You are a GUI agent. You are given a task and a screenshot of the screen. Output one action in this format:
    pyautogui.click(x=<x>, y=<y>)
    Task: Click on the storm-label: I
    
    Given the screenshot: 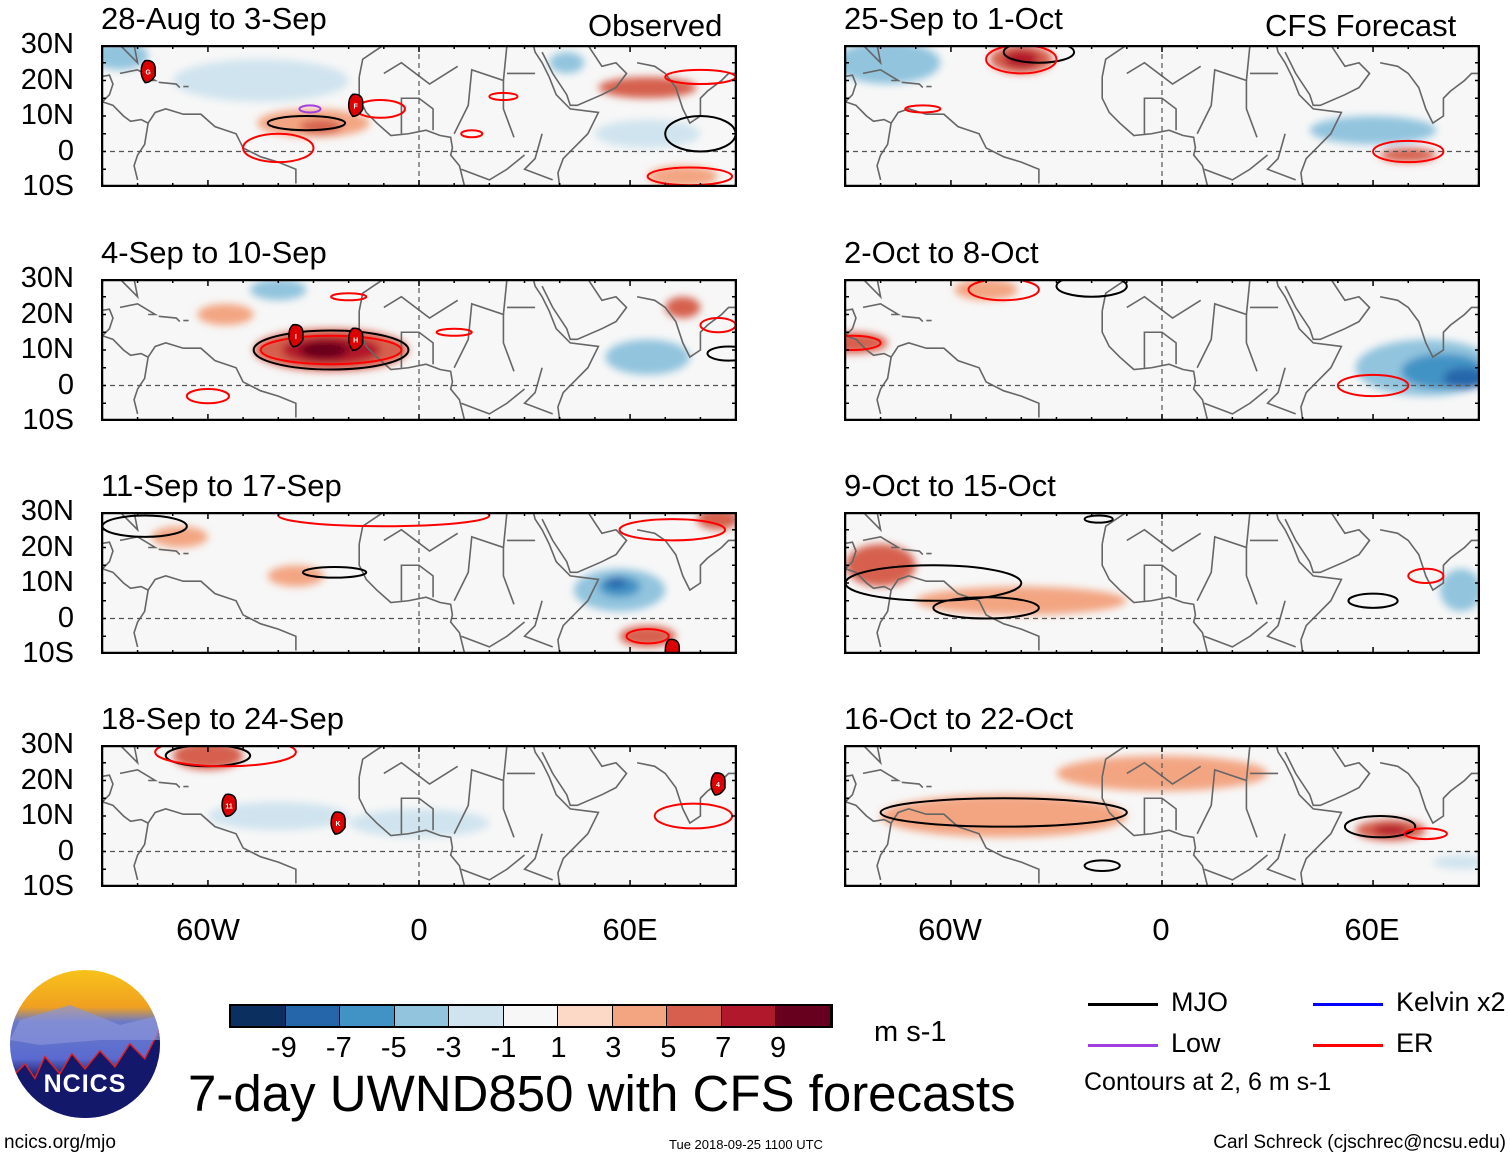 What is the action you would take?
    pyautogui.click(x=296, y=337)
    